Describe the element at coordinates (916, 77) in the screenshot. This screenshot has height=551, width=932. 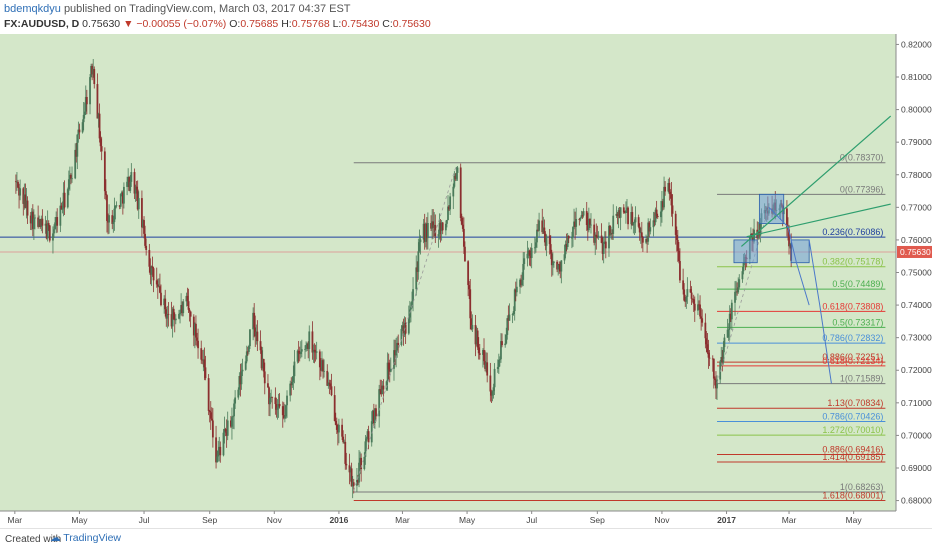
I see `y-tick-label-1: 0.81000` at that location.